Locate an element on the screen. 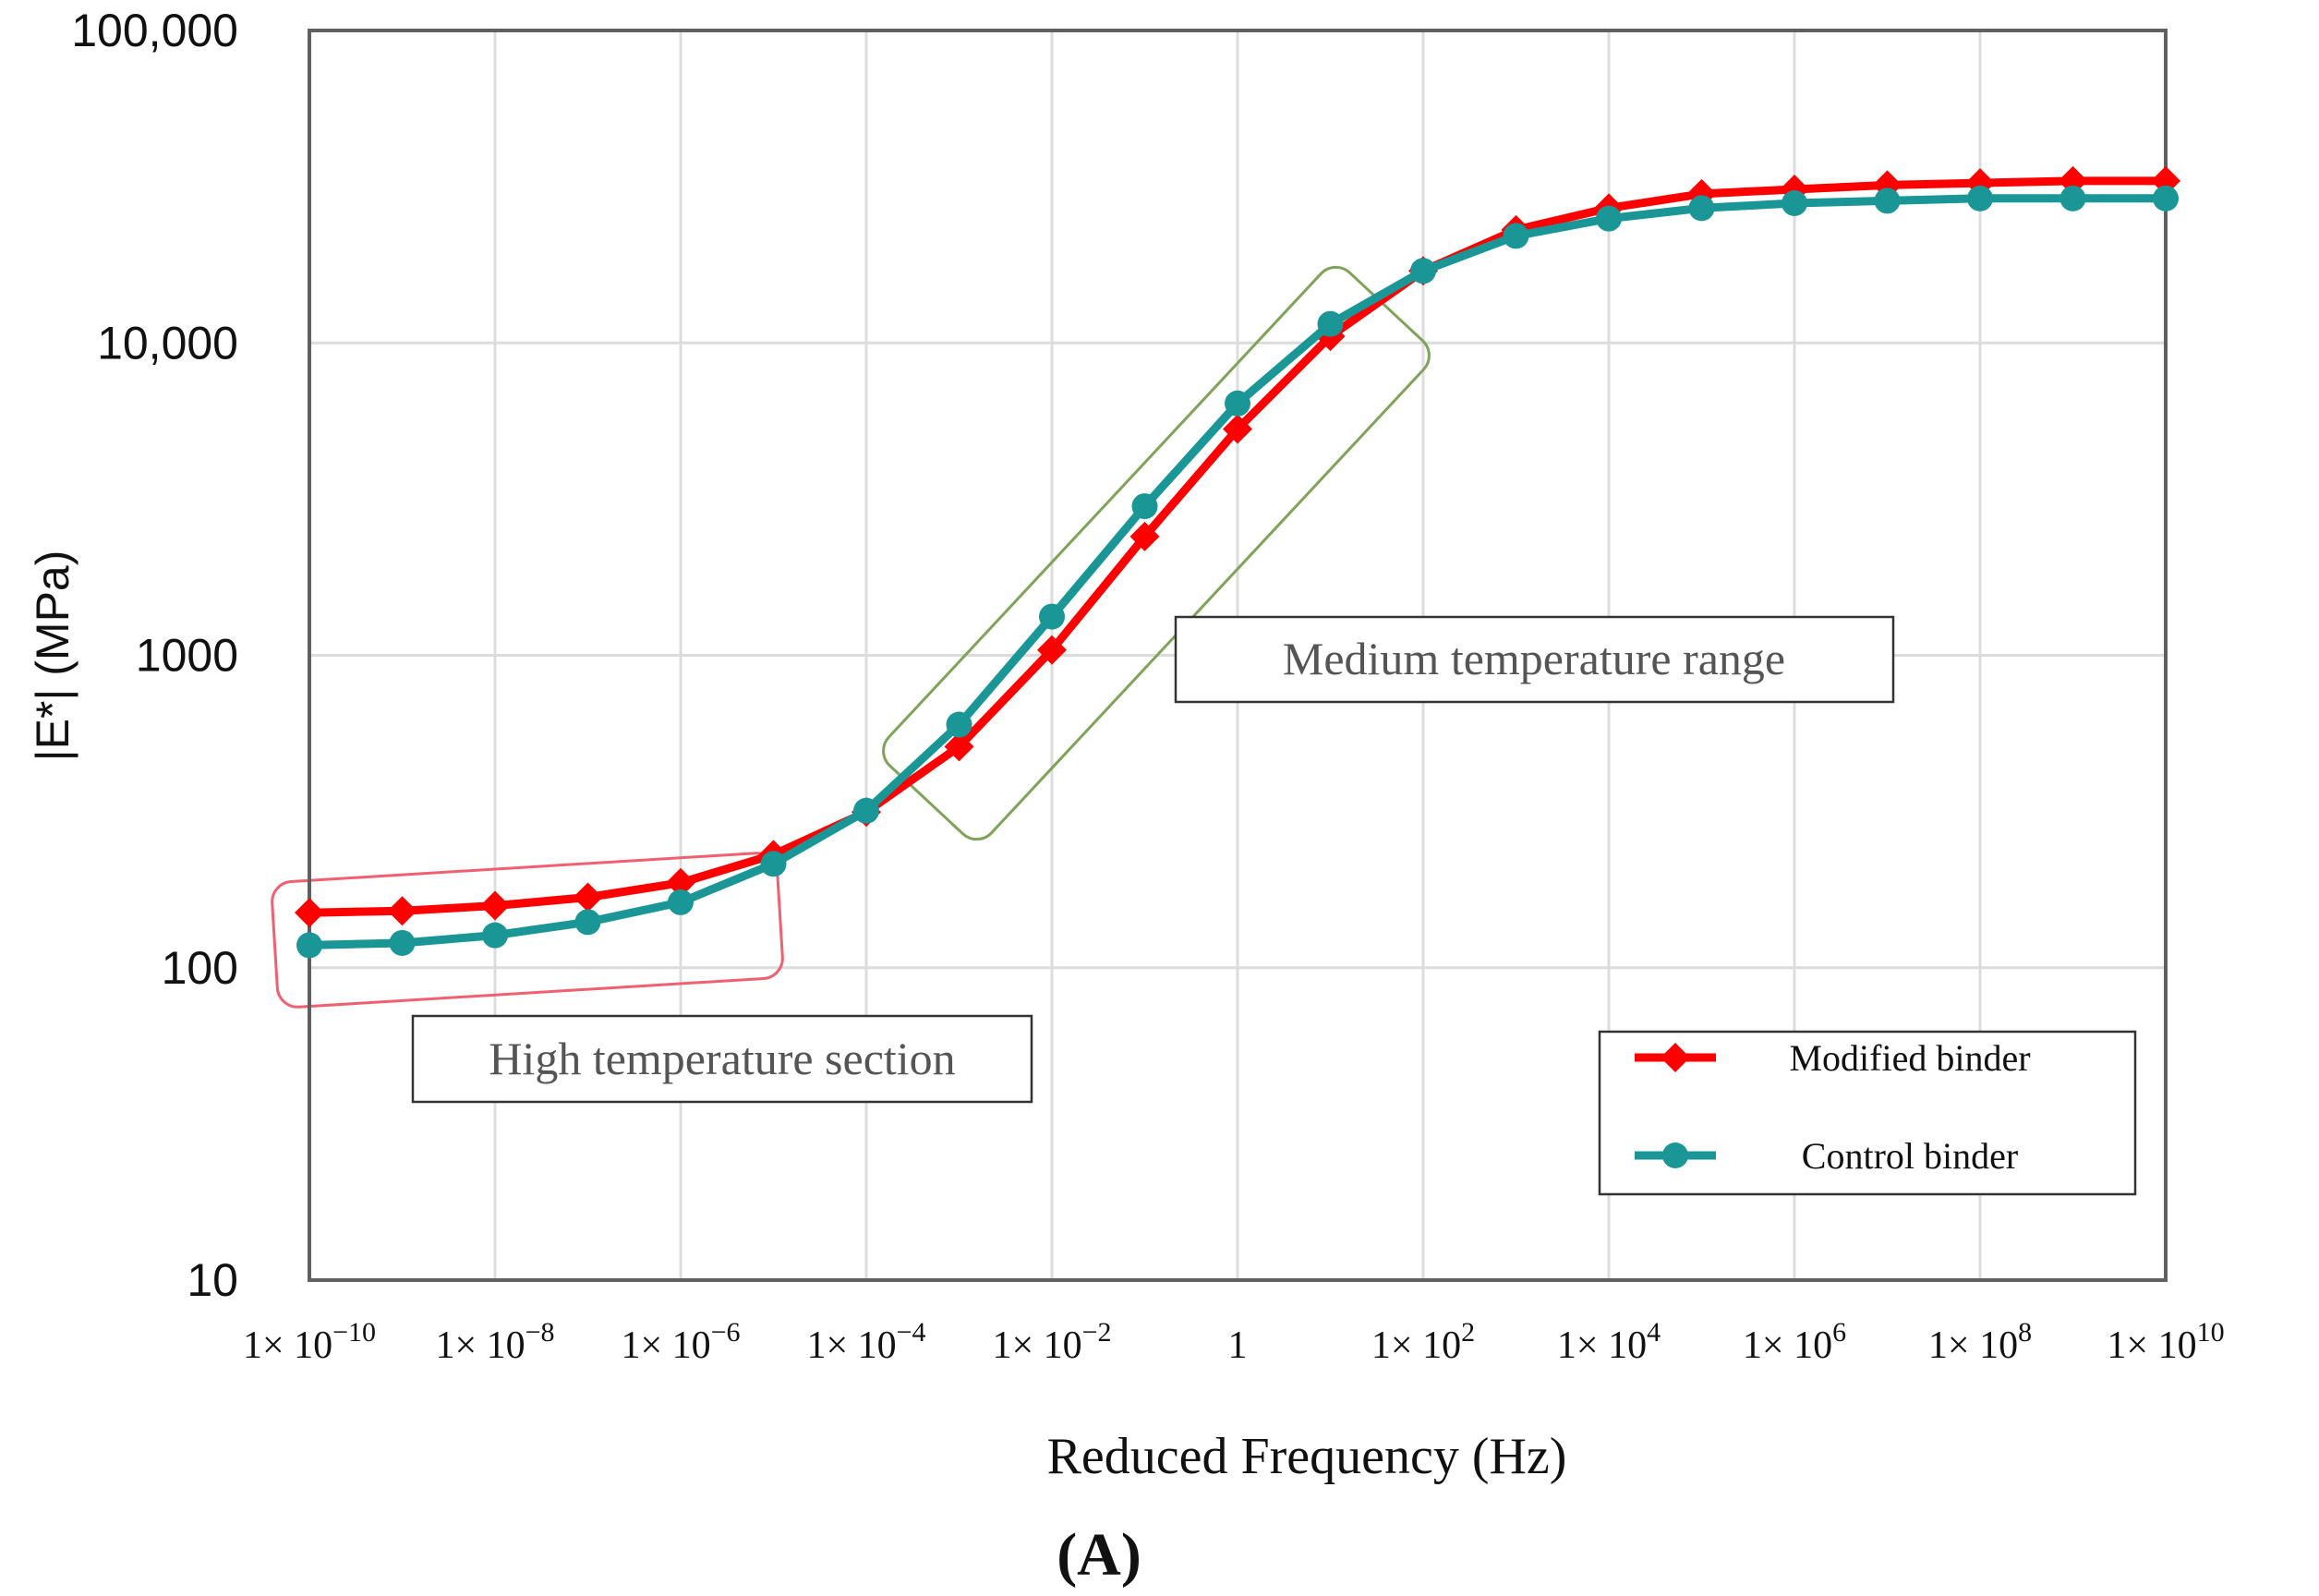  x-tick-label: 1× 10⁻¹⁰ is located at coordinates (309, 1342).